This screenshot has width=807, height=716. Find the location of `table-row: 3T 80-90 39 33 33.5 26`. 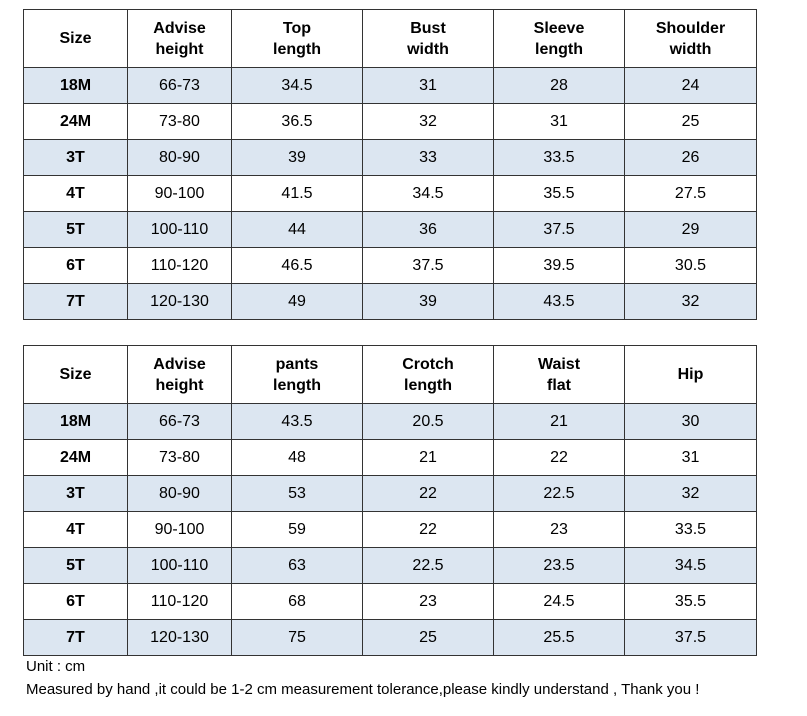

table-row: 3T 80-90 39 33 33.5 26 is located at coordinates (390, 157).